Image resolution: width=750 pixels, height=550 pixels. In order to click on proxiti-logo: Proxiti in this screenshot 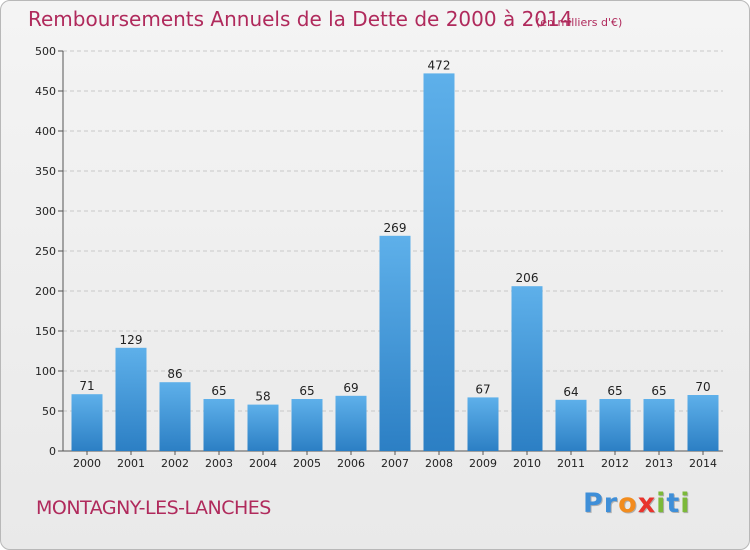, I will do `click(637, 503)`.